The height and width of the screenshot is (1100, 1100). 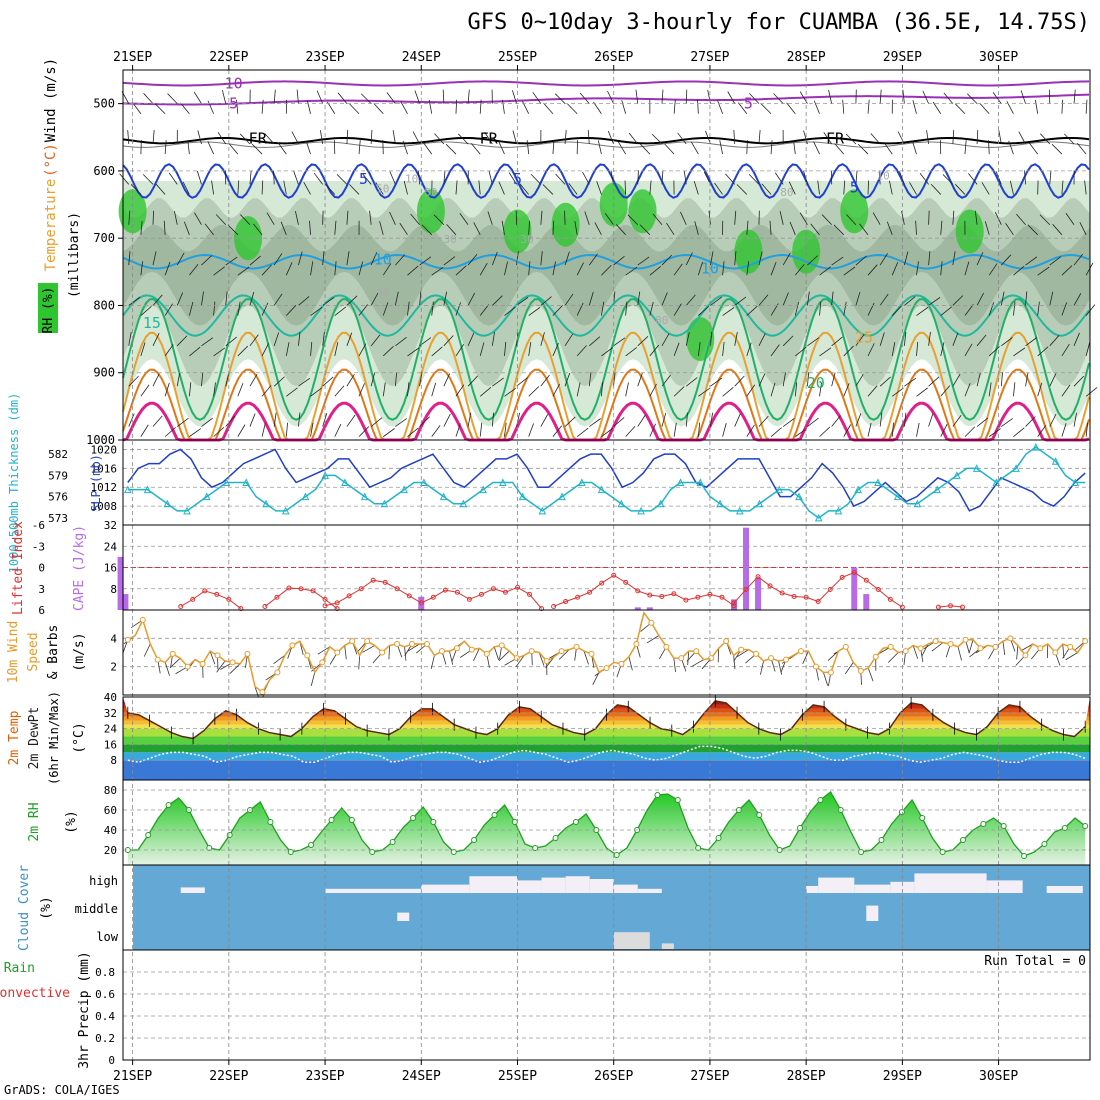 What do you see at coordinates (606, 359) in the screenshot?
I see `isotherm-plus20` at bounding box center [606, 359].